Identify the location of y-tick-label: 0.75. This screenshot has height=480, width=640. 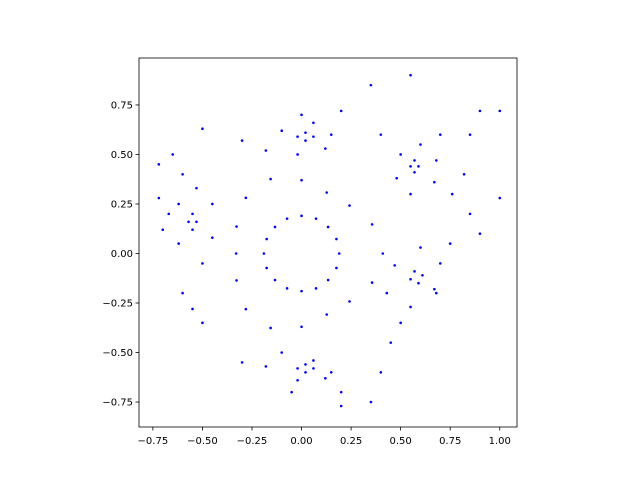
(122, 105).